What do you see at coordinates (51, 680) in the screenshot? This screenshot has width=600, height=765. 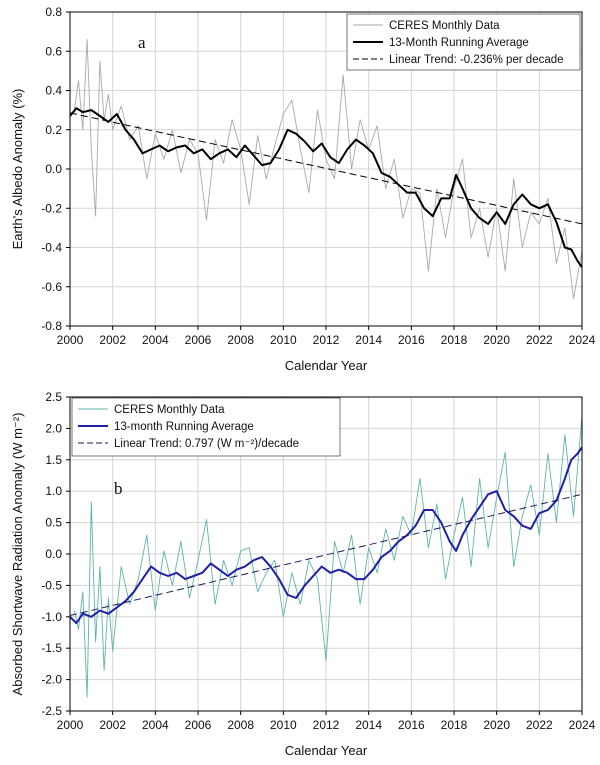 I see `y-tick-label: -2.0` at bounding box center [51, 680].